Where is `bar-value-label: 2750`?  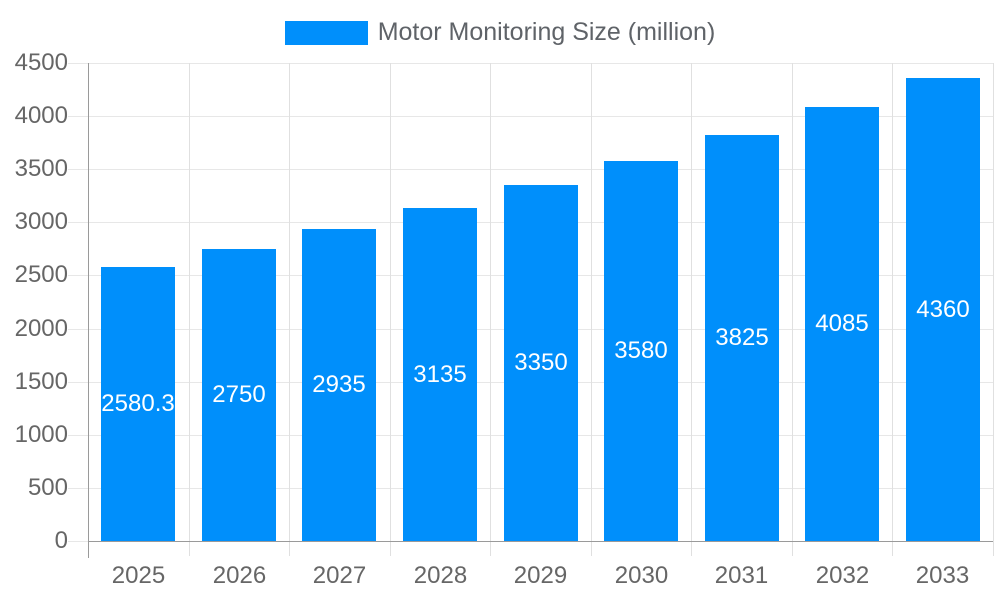
bar-value-label: 2750 is located at coordinates (239, 394).